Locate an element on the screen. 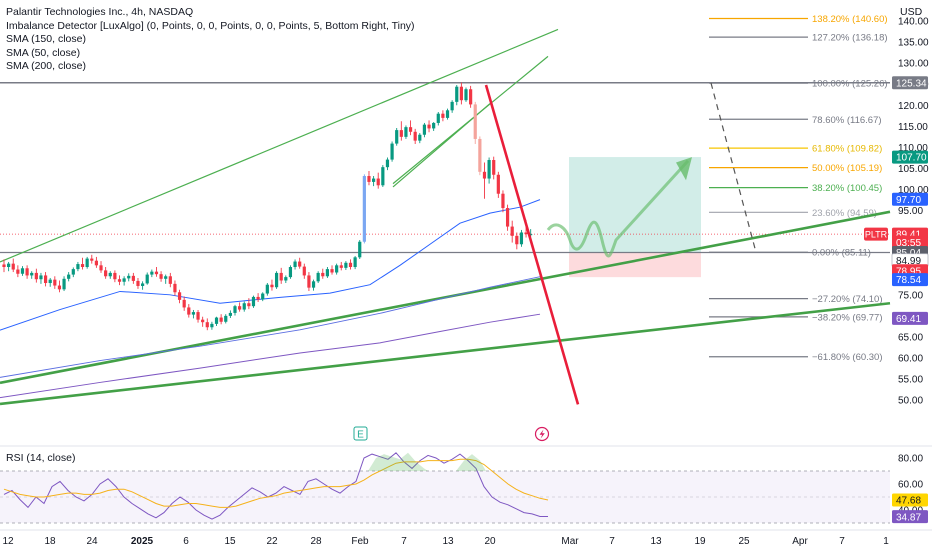 Image resolution: width=932 pixels, height=550 pixels. price-badge: 125.34 is located at coordinates (910, 82).